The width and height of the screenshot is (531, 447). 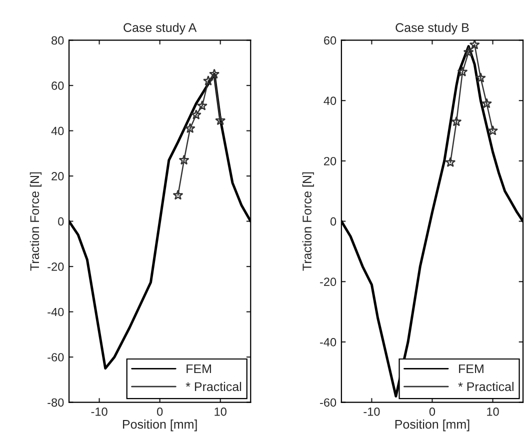 What do you see at coordinates (432, 28) in the screenshot?
I see `chart-title: Case study B` at bounding box center [432, 28].